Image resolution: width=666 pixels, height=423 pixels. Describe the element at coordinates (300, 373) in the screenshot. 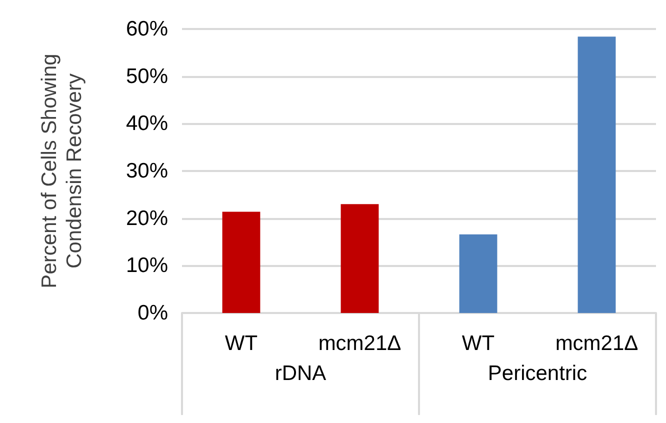

I see `text: rDNA` at that location.